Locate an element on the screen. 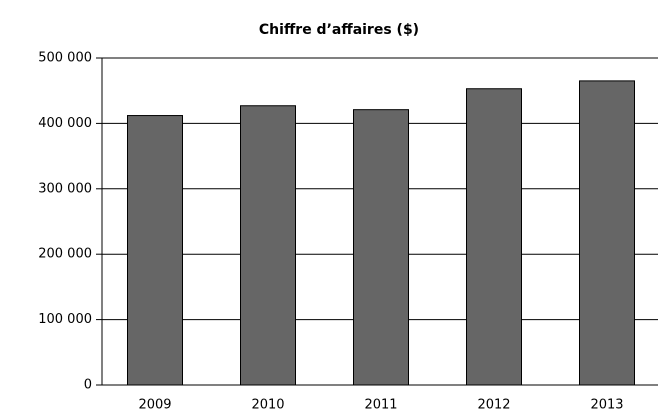  x-tick-label: 2013 is located at coordinates (606, 405).